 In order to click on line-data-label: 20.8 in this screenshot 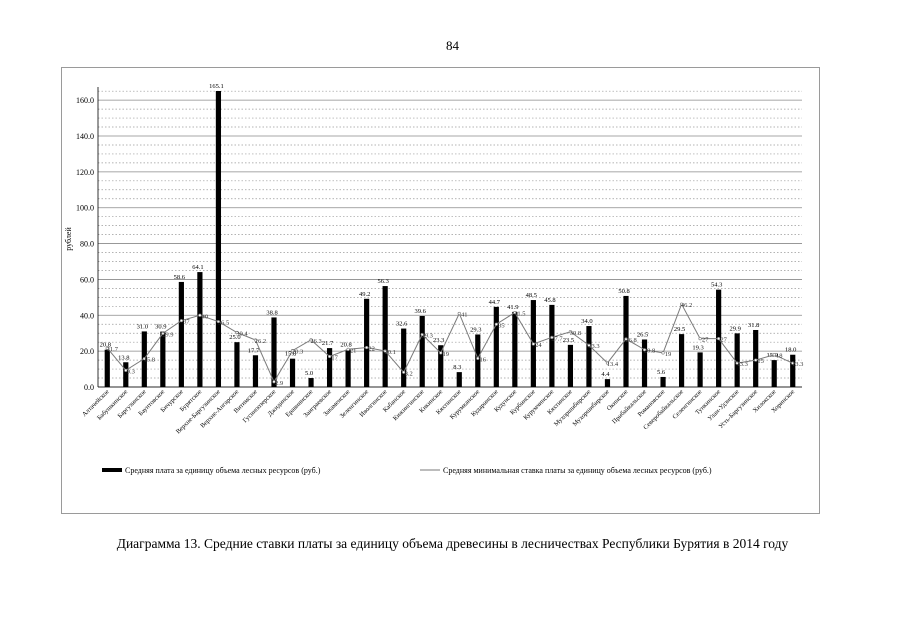, I will do `click(649, 351)`.